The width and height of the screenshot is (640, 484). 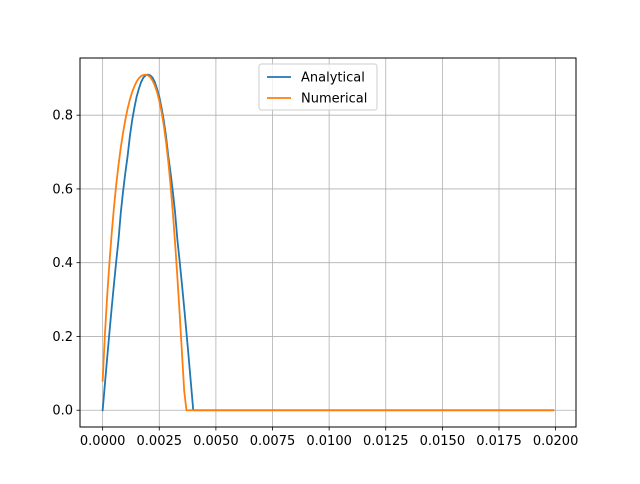 What do you see at coordinates (334, 99) in the screenshot?
I see `legend-label-numerical: Numerical` at bounding box center [334, 99].